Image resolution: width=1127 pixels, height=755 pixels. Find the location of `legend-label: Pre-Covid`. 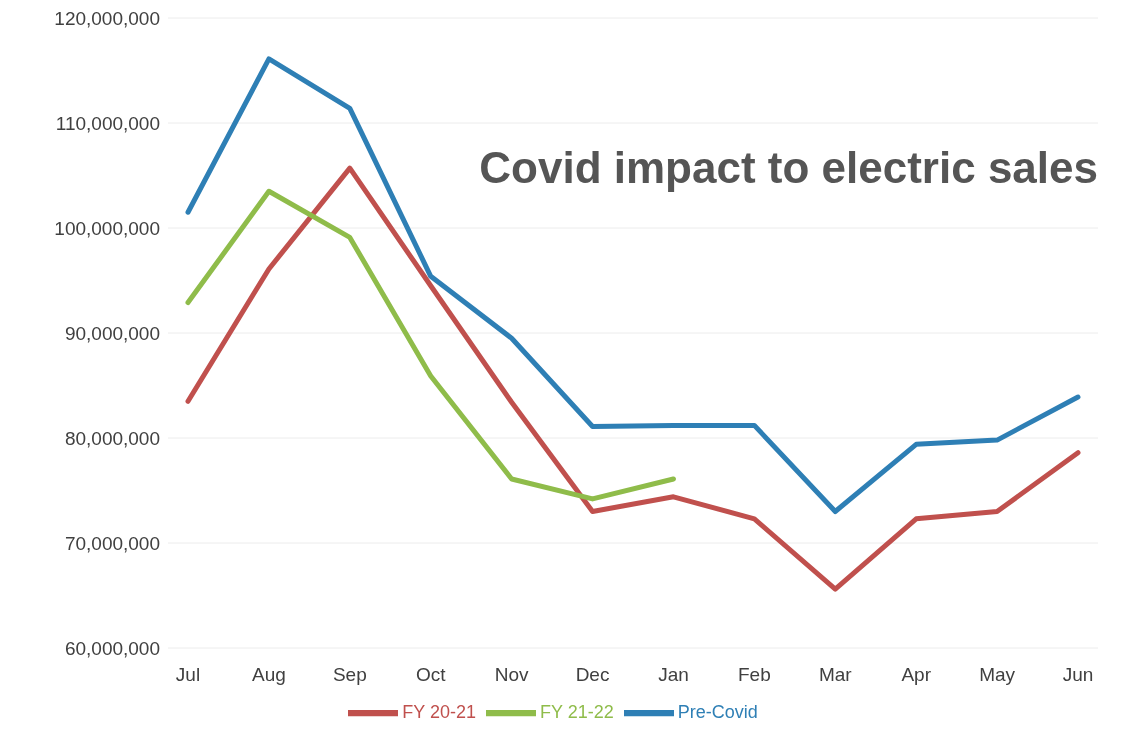

legend-label: Pre-Covid is located at coordinates (717, 711).